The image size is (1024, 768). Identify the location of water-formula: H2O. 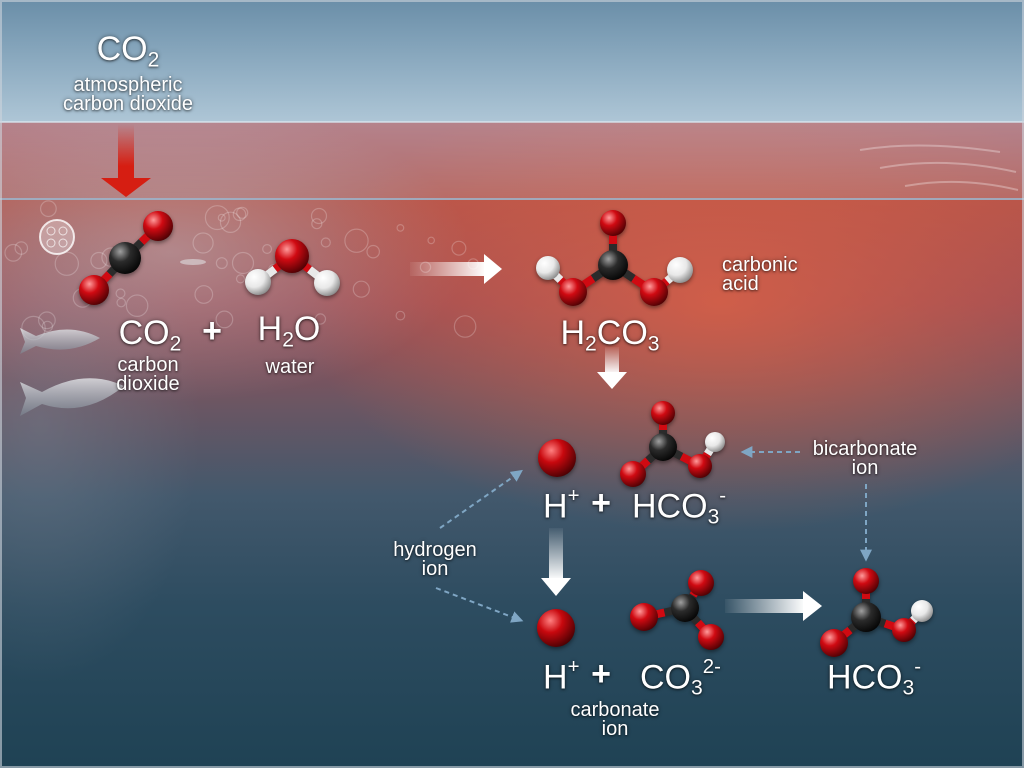
(289, 331).